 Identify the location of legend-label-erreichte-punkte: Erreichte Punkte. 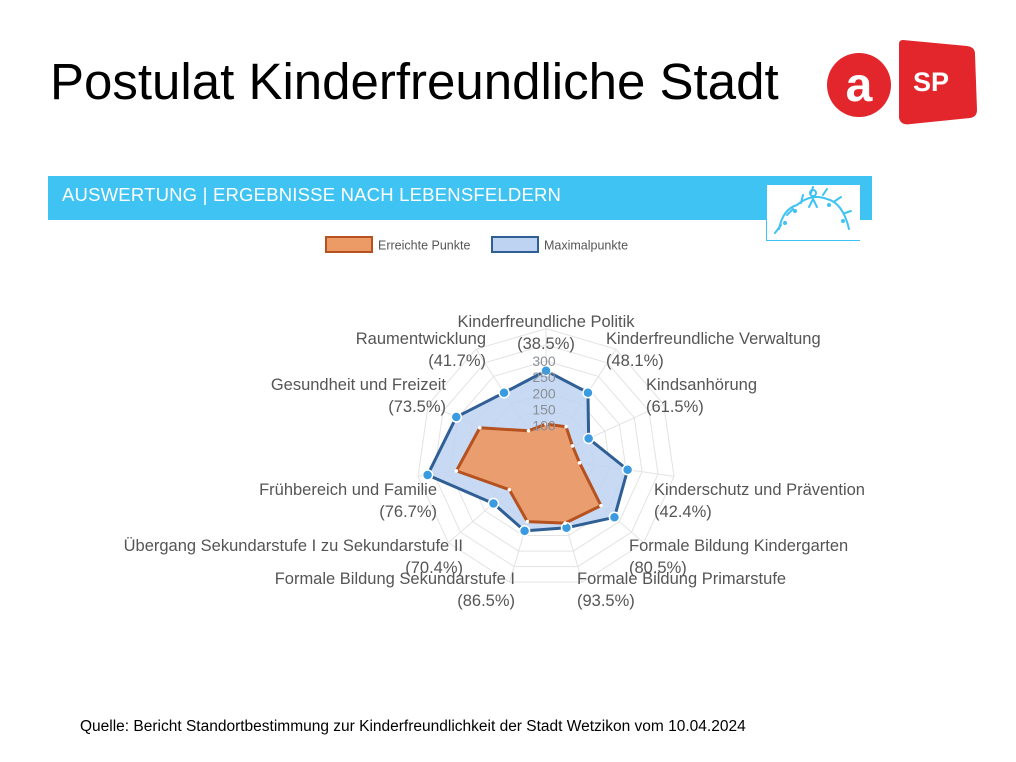
(424, 246).